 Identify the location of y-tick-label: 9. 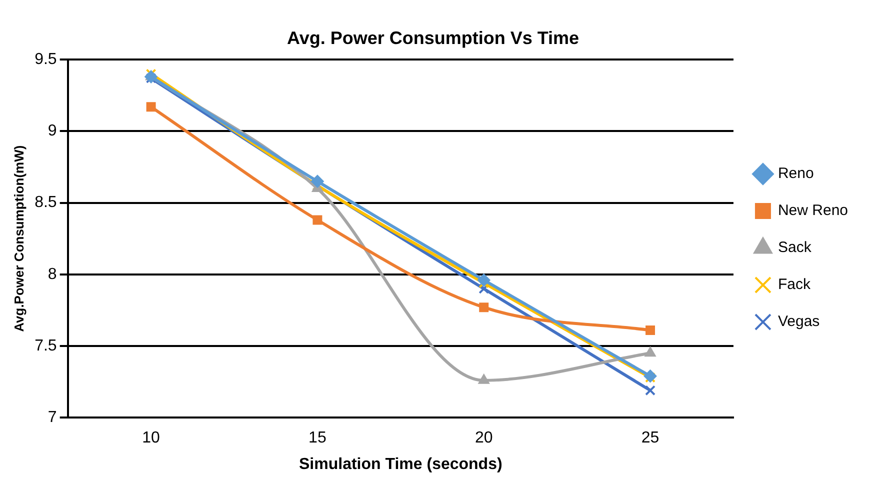
(52, 131).